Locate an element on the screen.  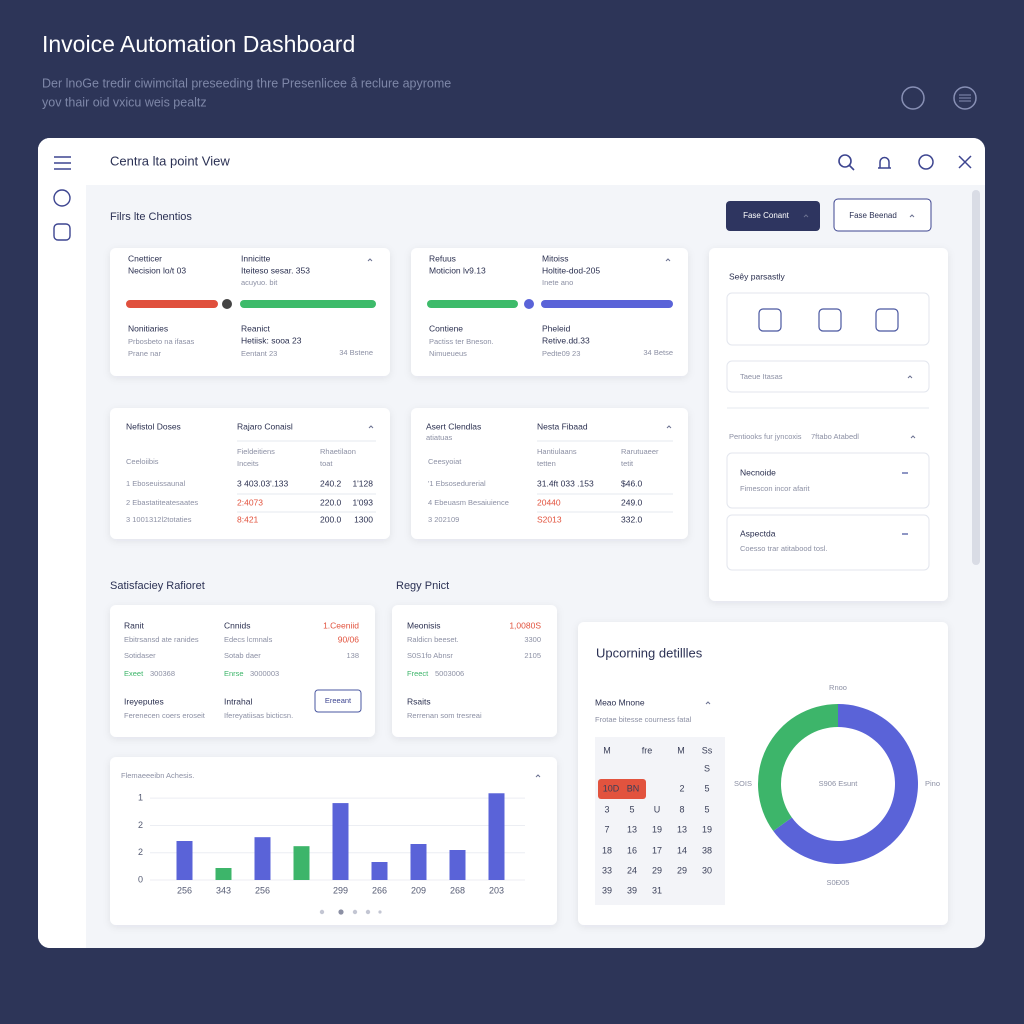
calendar-day: 3 is located at coordinates (606, 809).